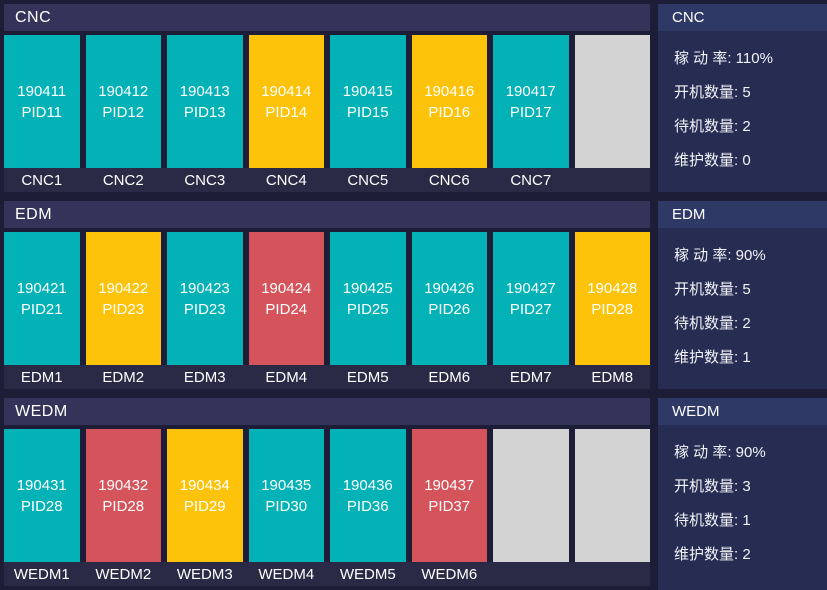 This screenshot has height=590, width=827. Describe the element at coordinates (205, 101) in the screenshot. I see `machine-card: 190413 PID13` at that location.